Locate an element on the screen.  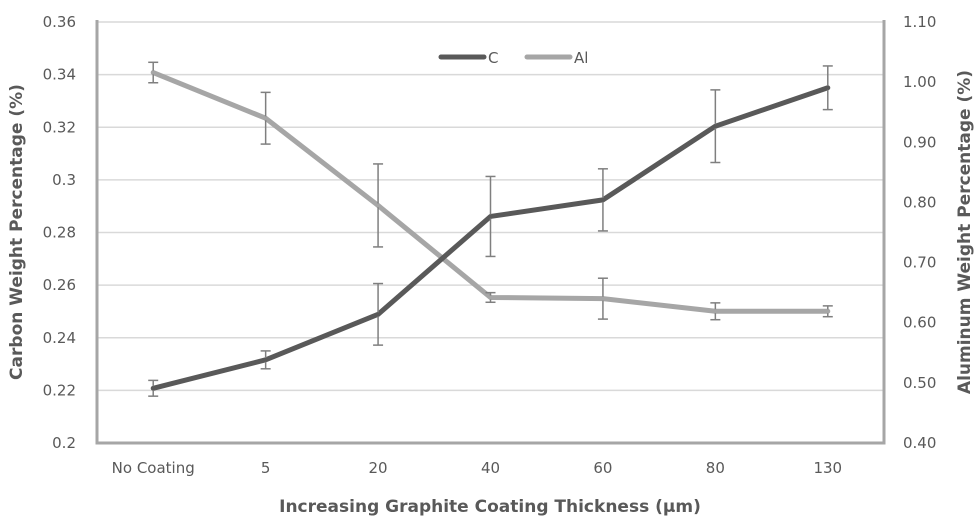
y2-tick-label: 0.90 is located at coordinates (919, 142).